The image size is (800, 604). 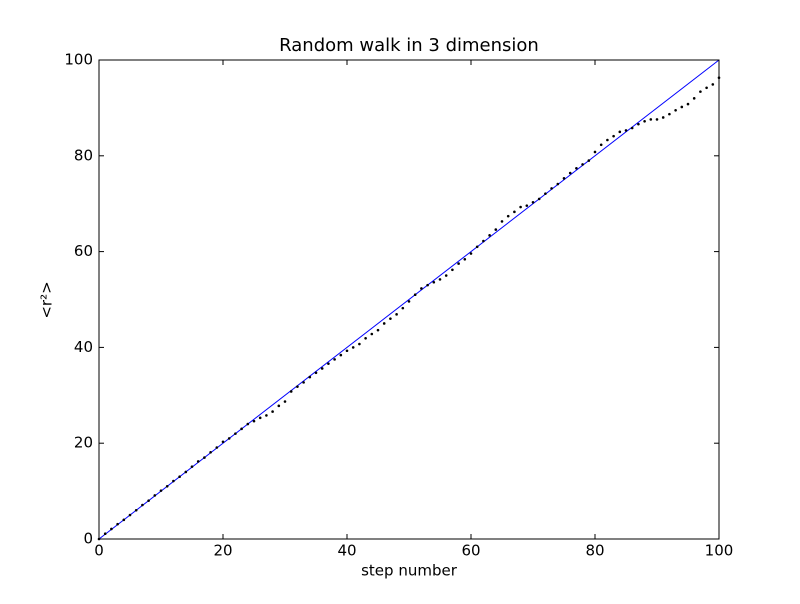 What do you see at coordinates (88, 539) in the screenshot?
I see `y-tick-label: 0` at bounding box center [88, 539].